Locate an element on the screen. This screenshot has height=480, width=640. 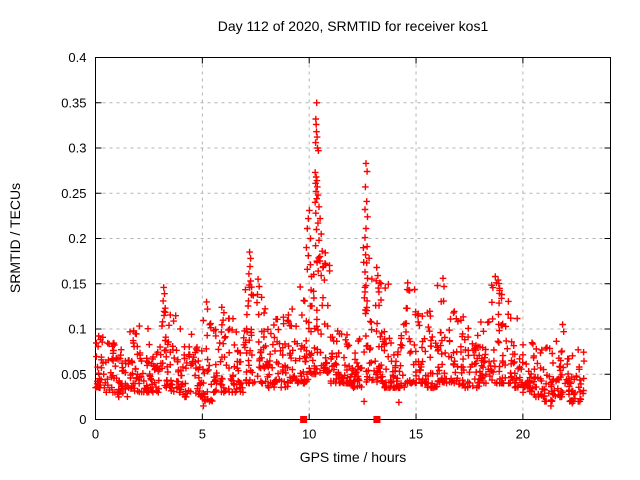
svg-text: 0.15 is located at coordinates (73, 283).